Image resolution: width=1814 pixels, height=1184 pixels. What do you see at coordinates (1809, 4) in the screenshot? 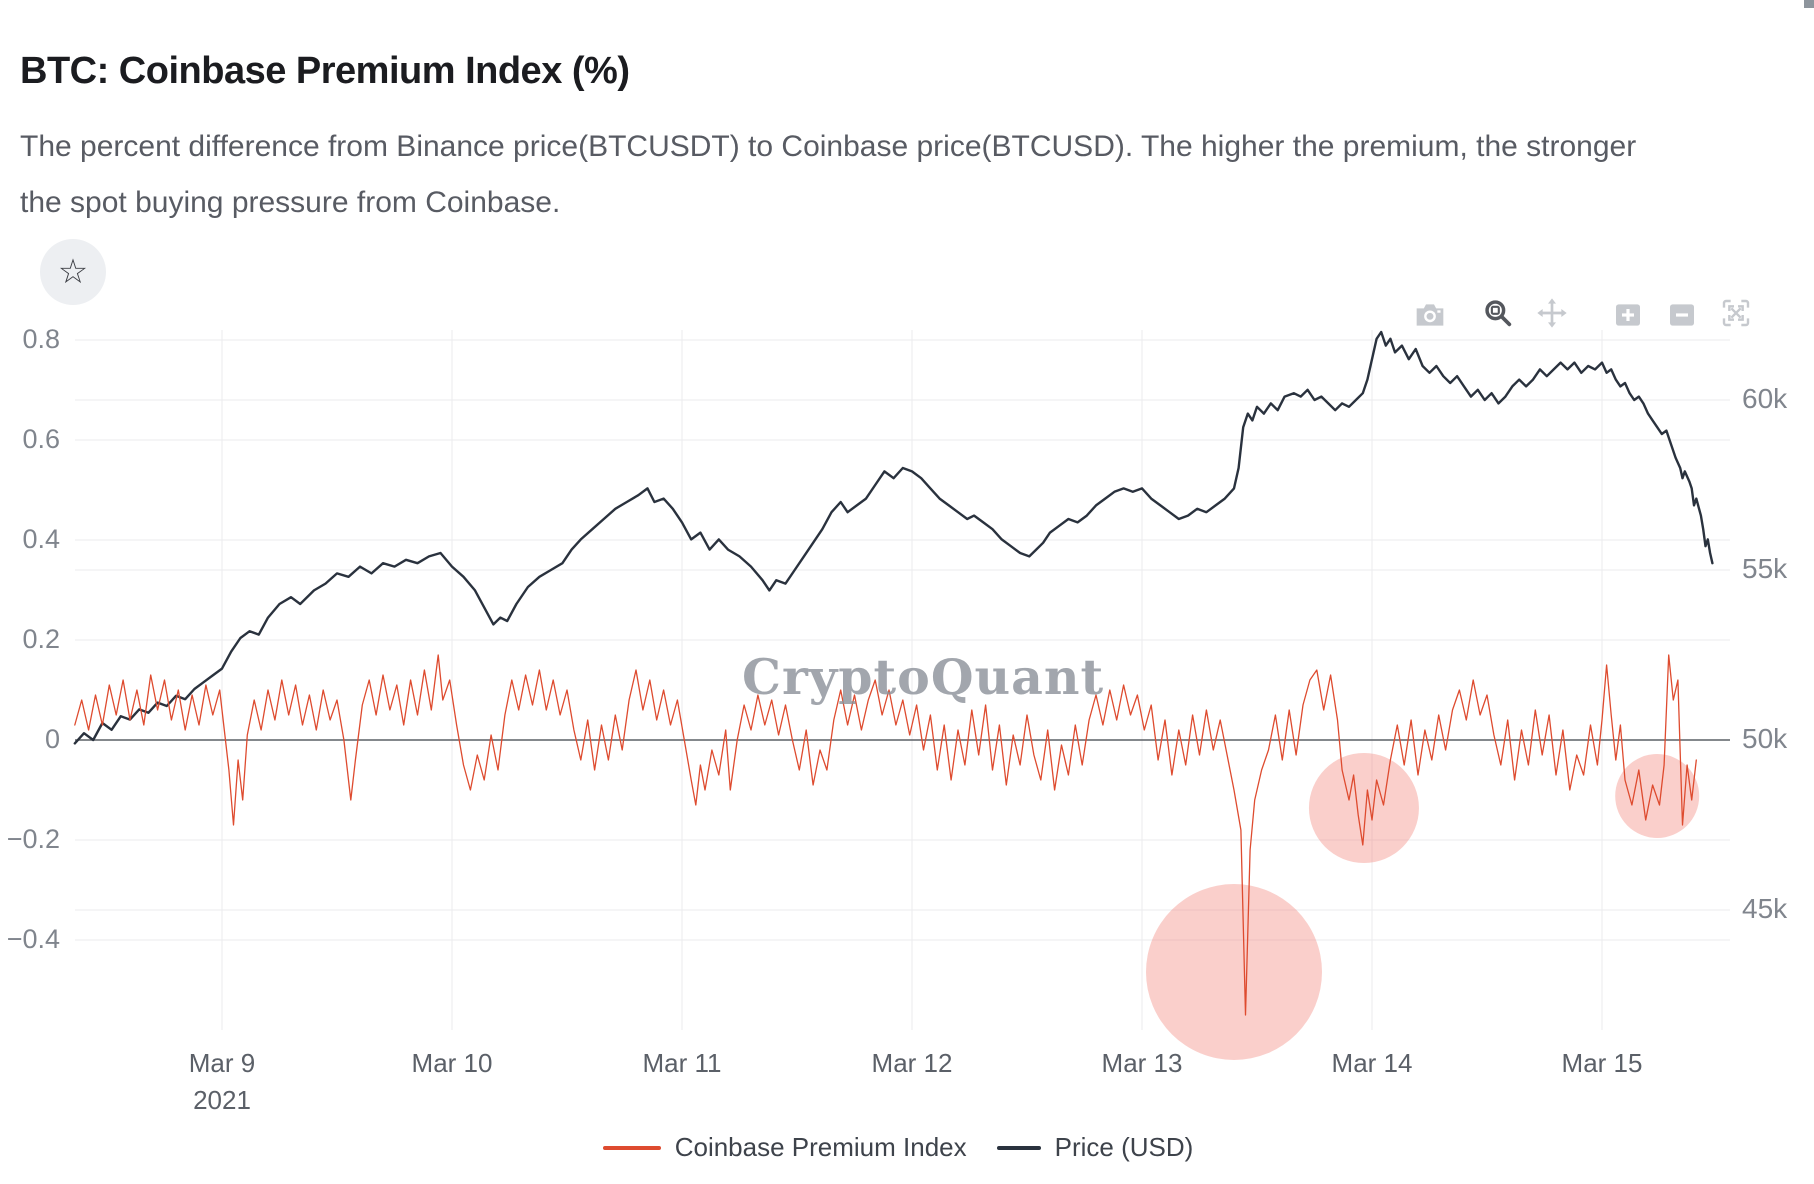
I see `scrollbar-fragment` at bounding box center [1809, 4].